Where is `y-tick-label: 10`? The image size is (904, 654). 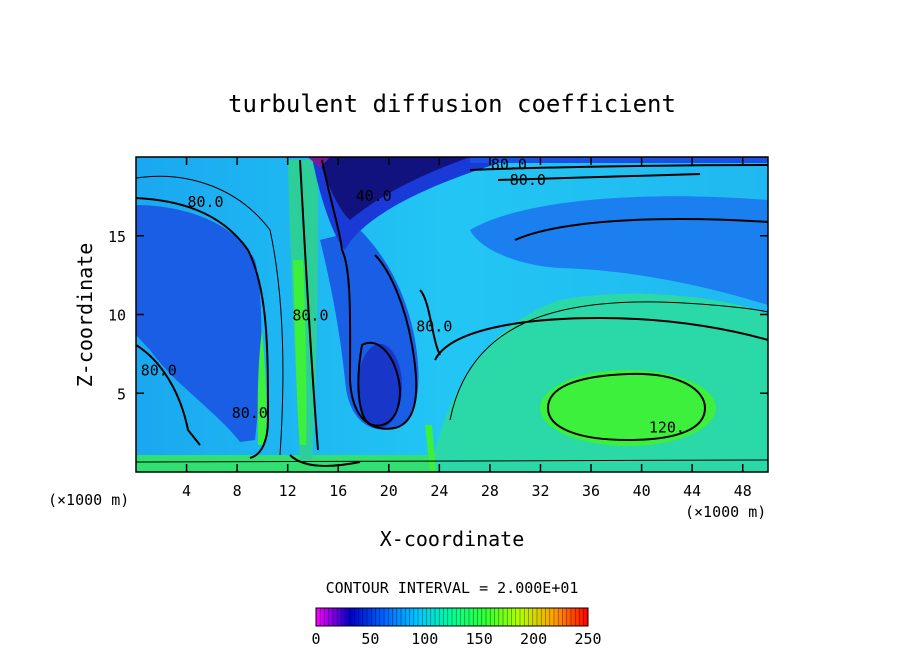 y-tick-label: 10 is located at coordinates (117, 316).